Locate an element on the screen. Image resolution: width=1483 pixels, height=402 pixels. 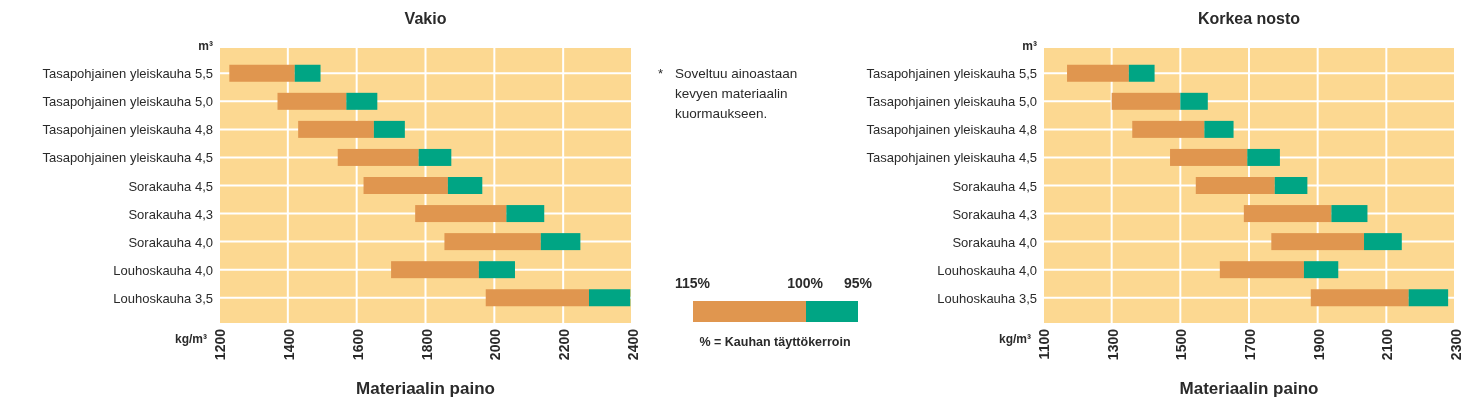
x-tick-label: 1900 is located at coordinates (1318, 344).